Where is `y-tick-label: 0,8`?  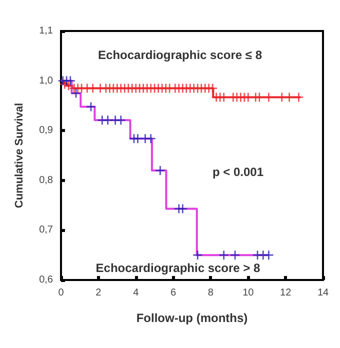
y-tick-label: 0,8 is located at coordinates (46, 180).